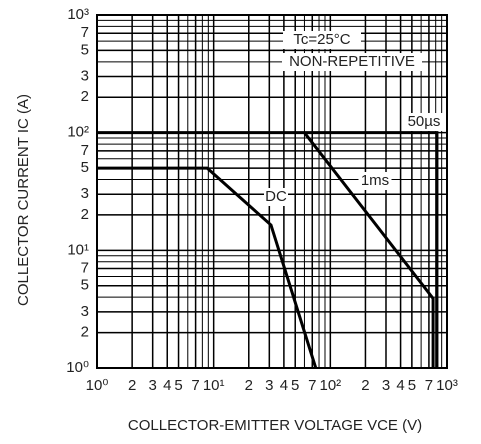 This screenshot has width=481, height=444. I want to click on y-tick-label: 10², so click(78, 132).